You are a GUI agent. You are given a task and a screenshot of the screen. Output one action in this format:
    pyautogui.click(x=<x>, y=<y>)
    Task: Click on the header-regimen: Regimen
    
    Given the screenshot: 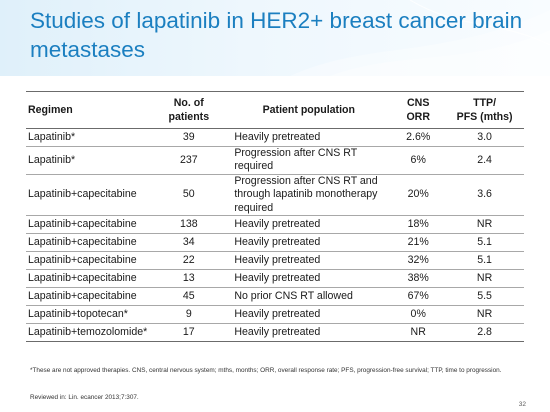 What is the action you would take?
    pyautogui.click(x=50, y=110)
    